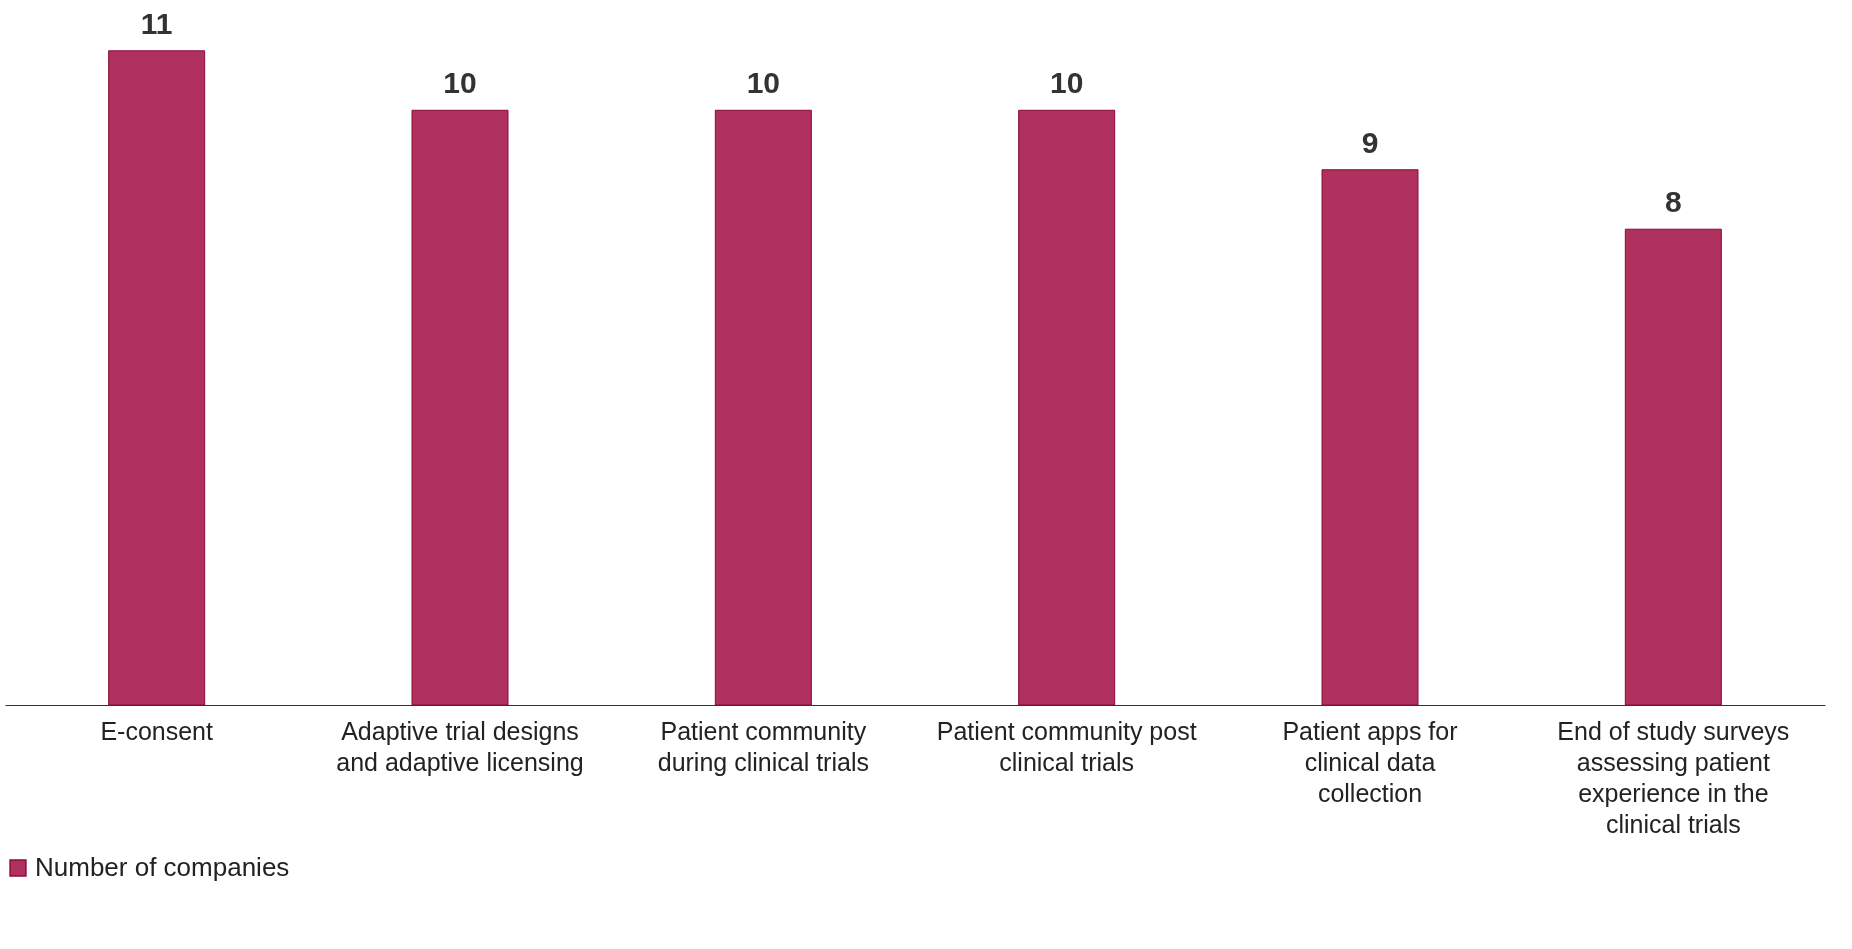  What do you see at coordinates (156, 730) in the screenshot?
I see `x-tick-label: E-consent` at bounding box center [156, 730].